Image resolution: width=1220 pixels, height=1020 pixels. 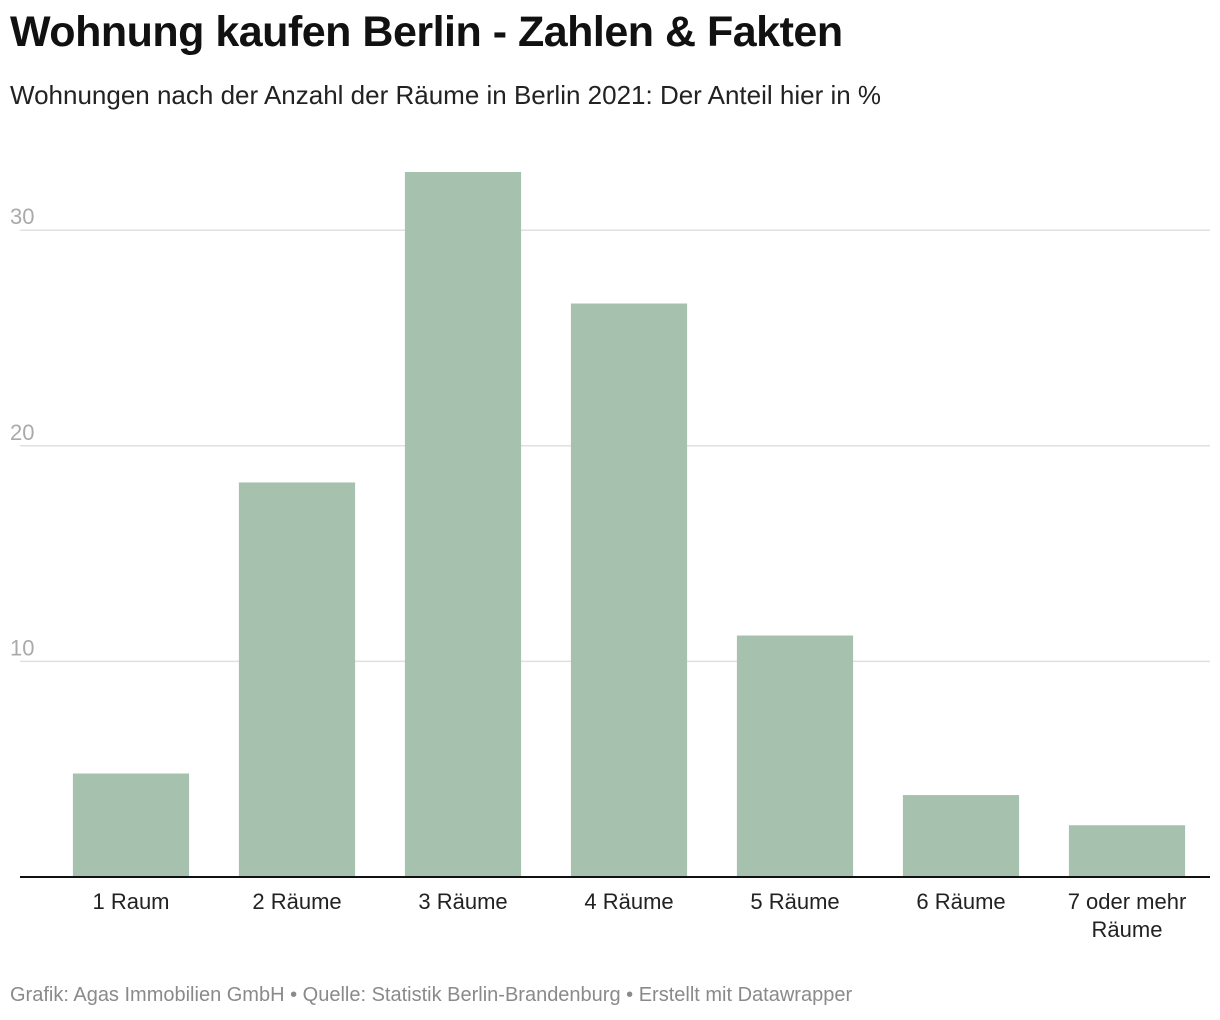 I want to click on x-tick-label: 2 Räume, so click(x=296, y=901).